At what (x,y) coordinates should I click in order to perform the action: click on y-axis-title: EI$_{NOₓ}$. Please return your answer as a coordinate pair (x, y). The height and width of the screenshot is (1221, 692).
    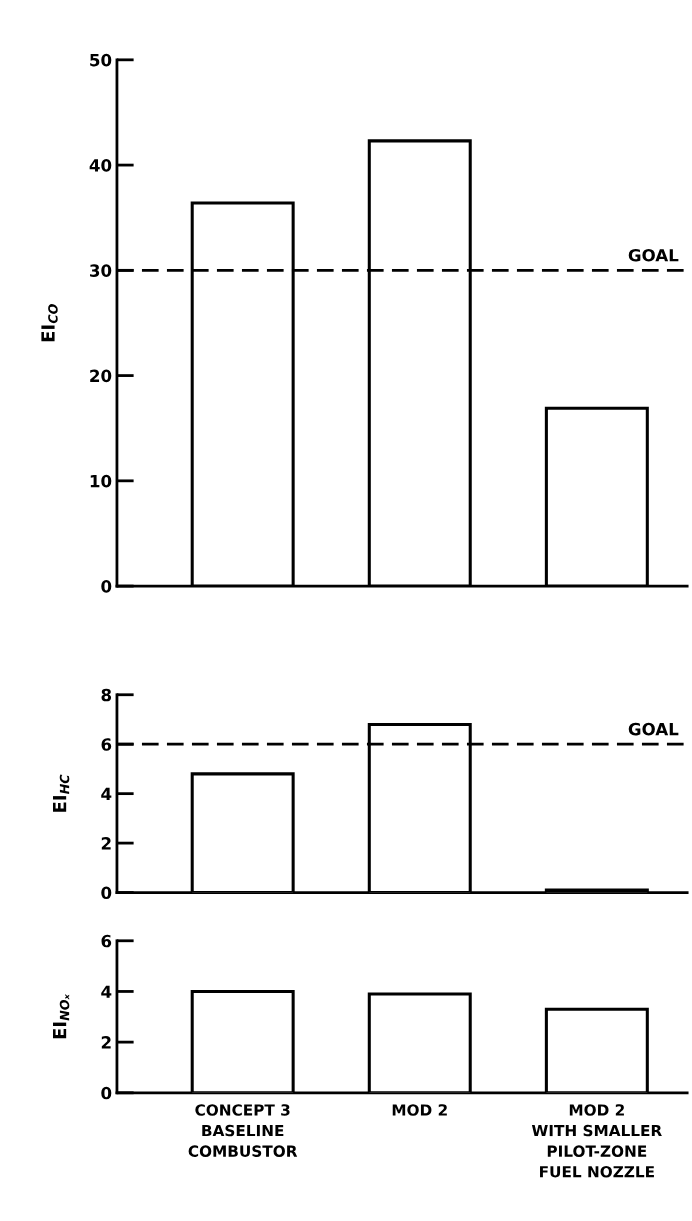
    Looking at the image, I should click on (61, 1016).